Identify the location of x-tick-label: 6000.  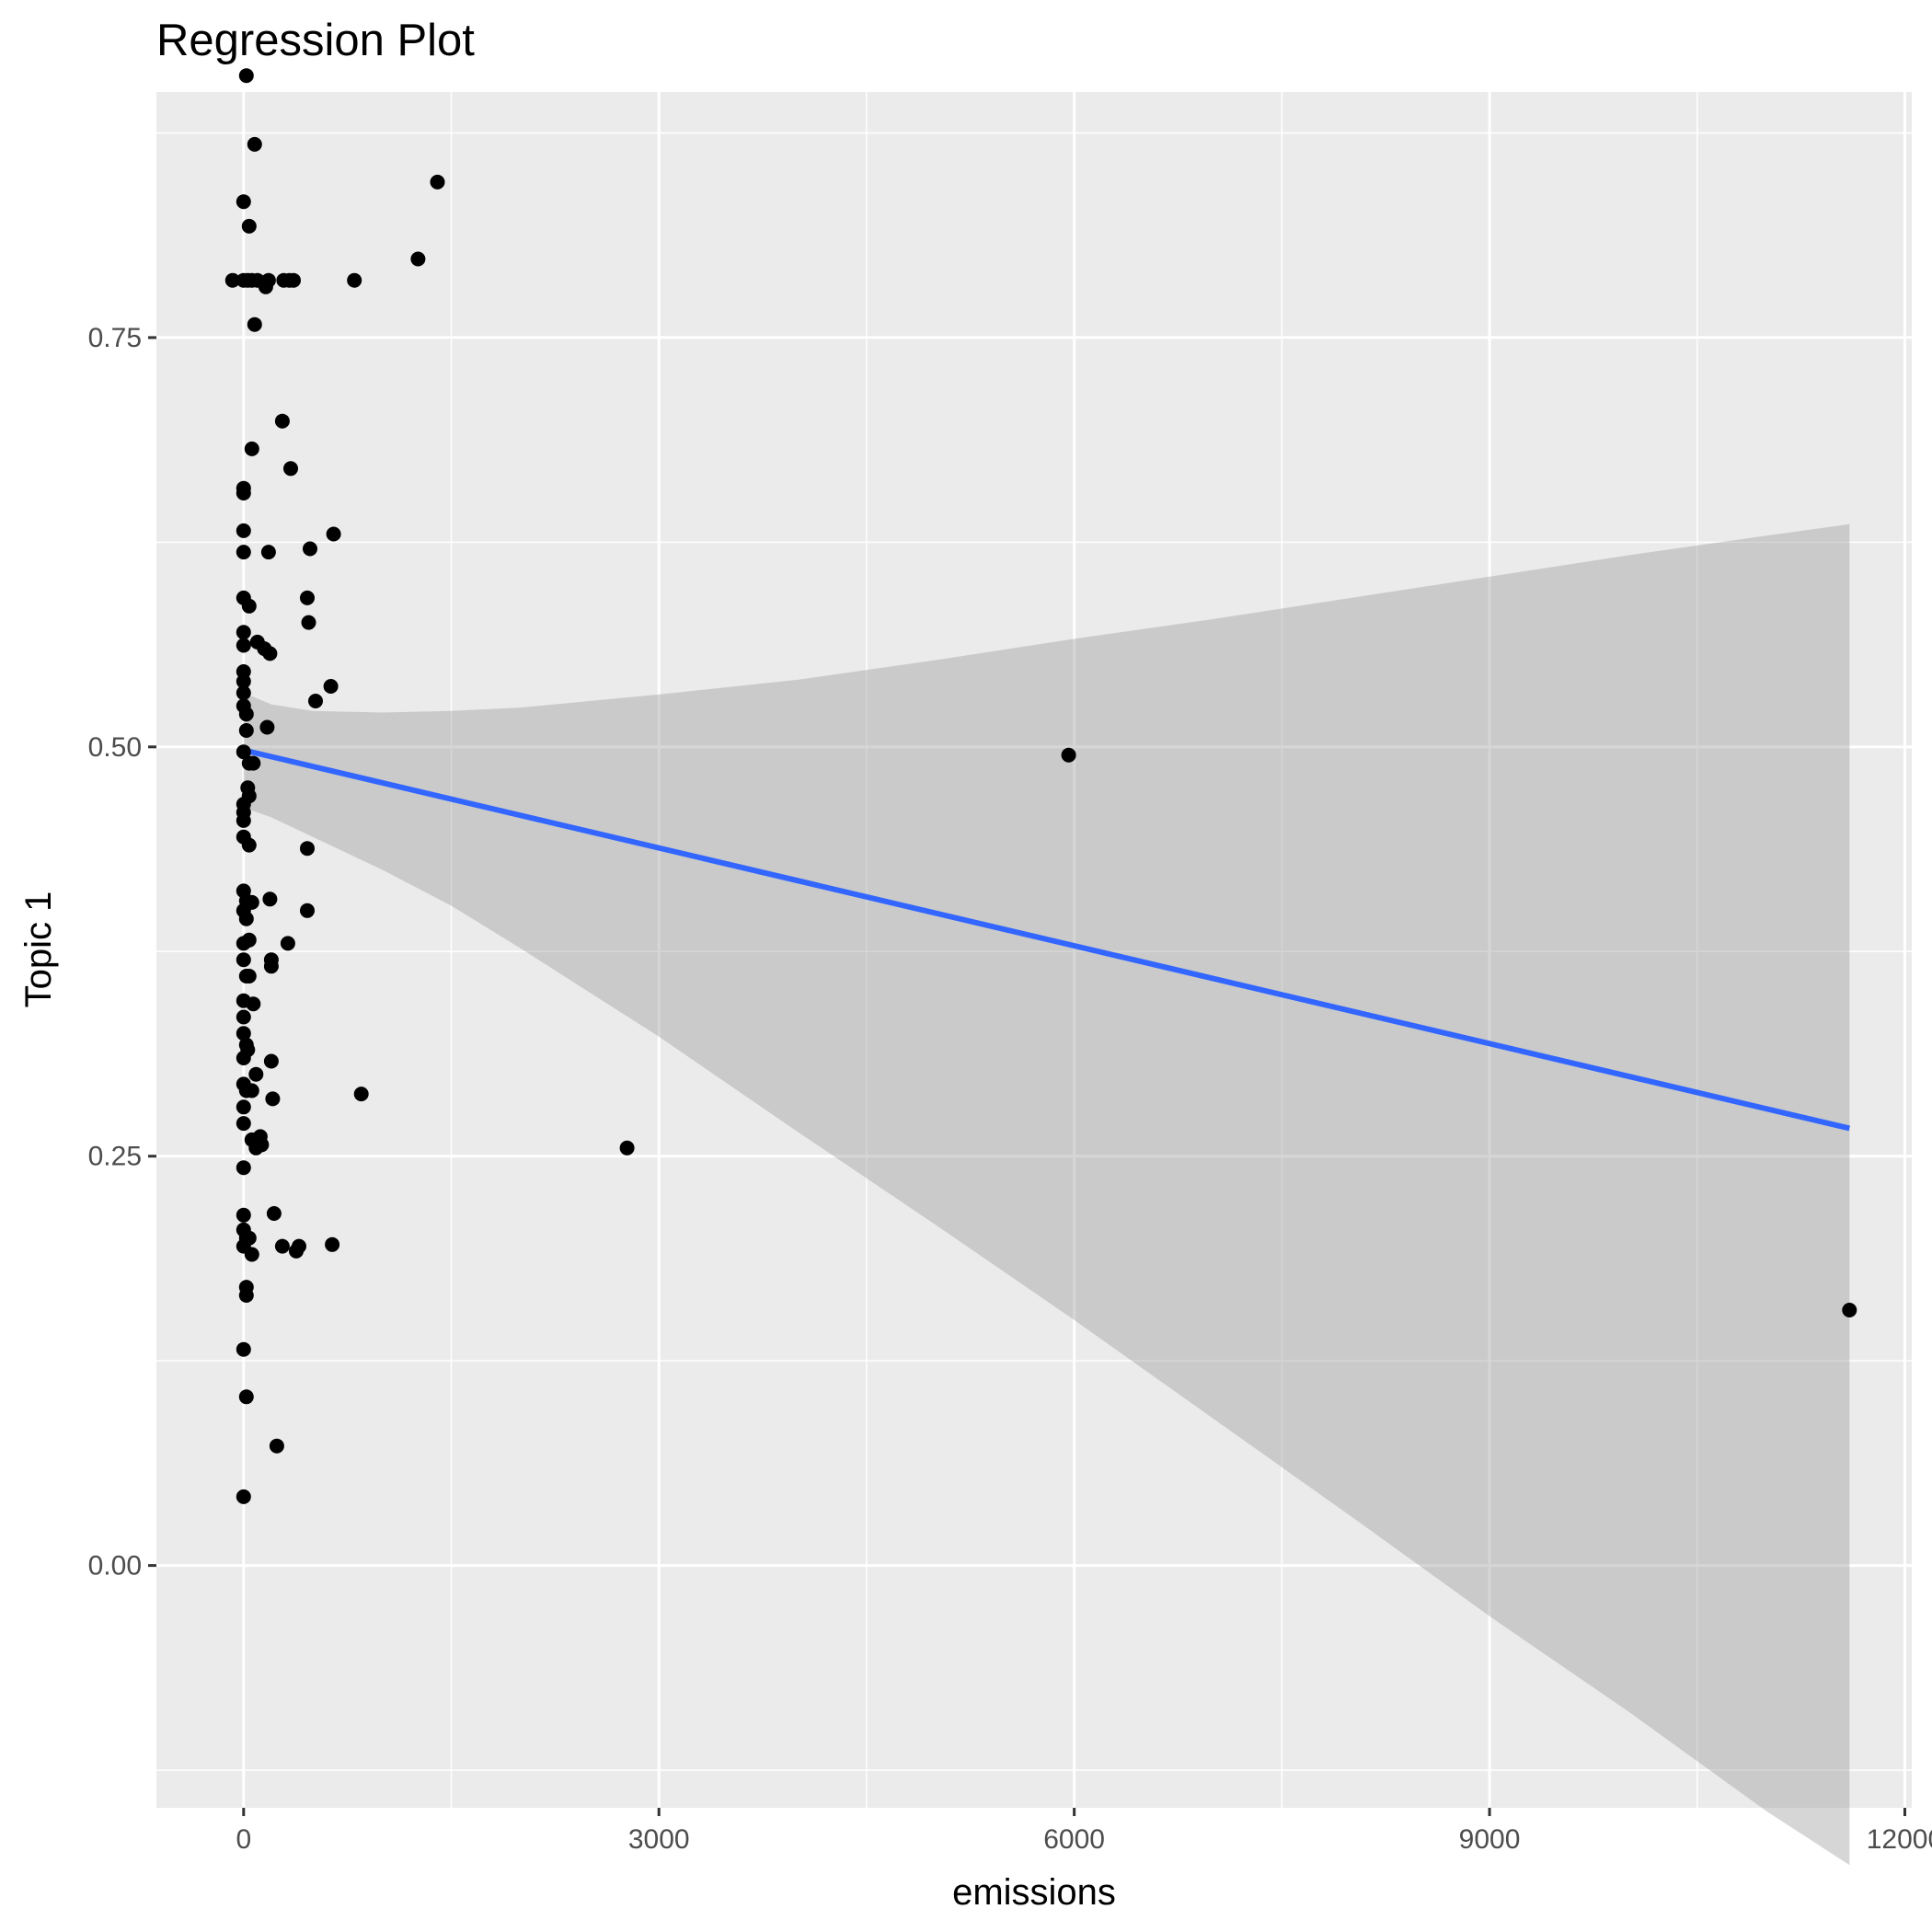
(1074, 1839).